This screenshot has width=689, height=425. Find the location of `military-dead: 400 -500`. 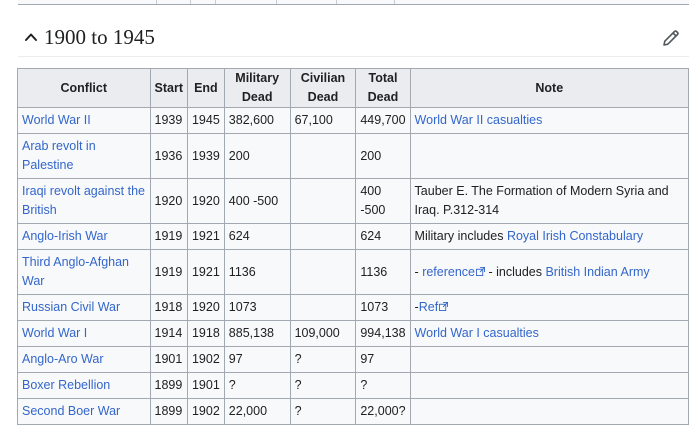

military-dead: 400 -500 is located at coordinates (257, 201).